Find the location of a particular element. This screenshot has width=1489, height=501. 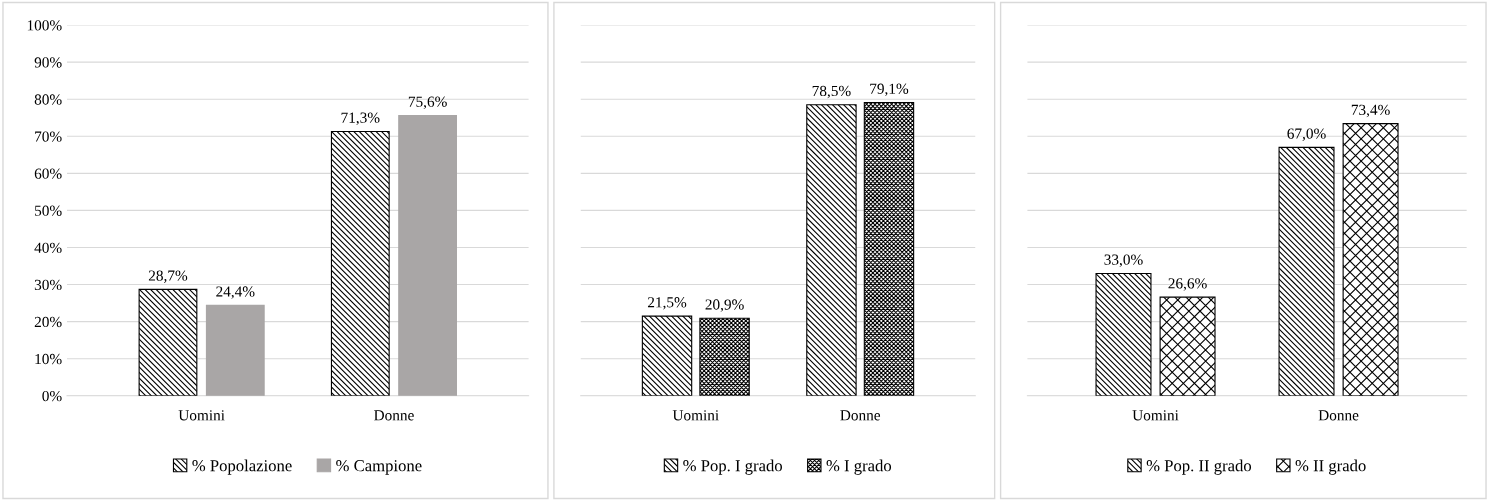

data-label: 67,0% is located at coordinates (1306, 134).